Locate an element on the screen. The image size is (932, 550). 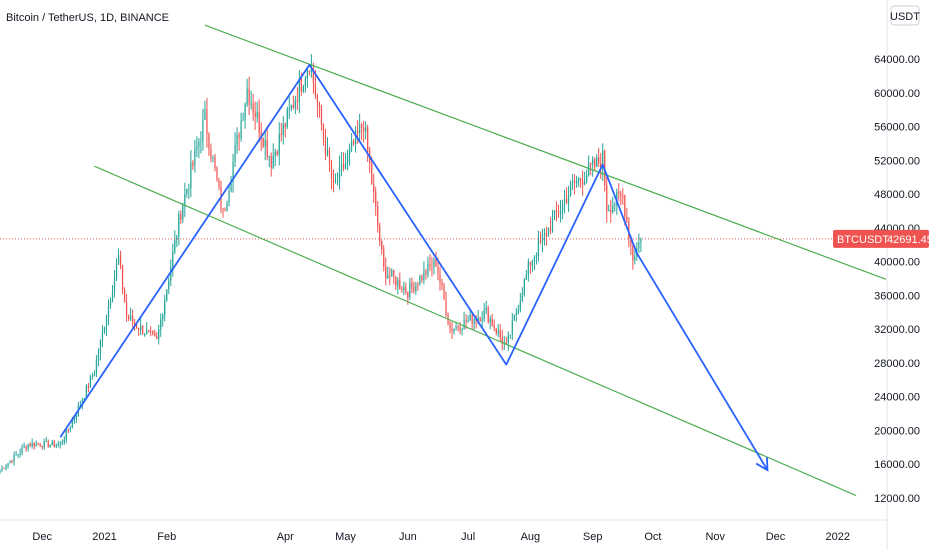
time-tick-label: 2021 is located at coordinates (104, 537).